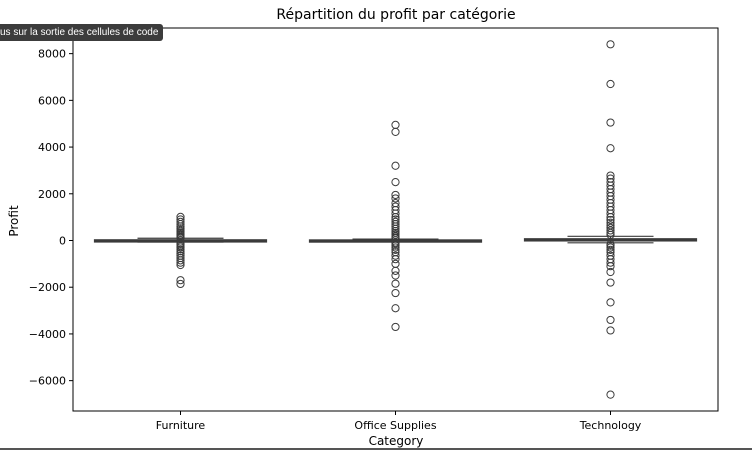  What do you see at coordinates (395, 15) in the screenshot?
I see `chart-title: Répartition du profit par catégorie` at bounding box center [395, 15].